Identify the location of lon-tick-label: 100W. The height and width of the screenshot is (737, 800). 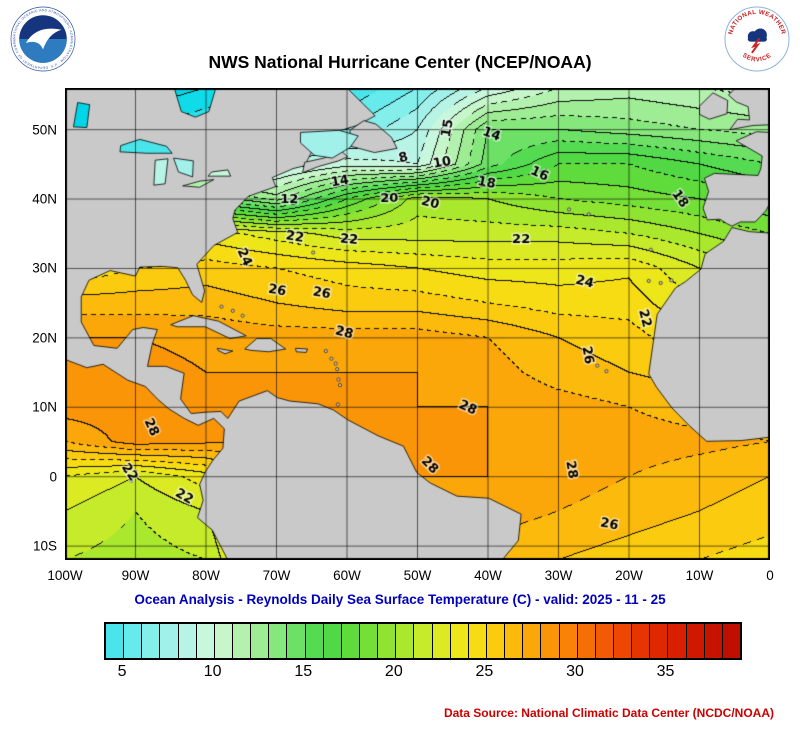
(65, 575).